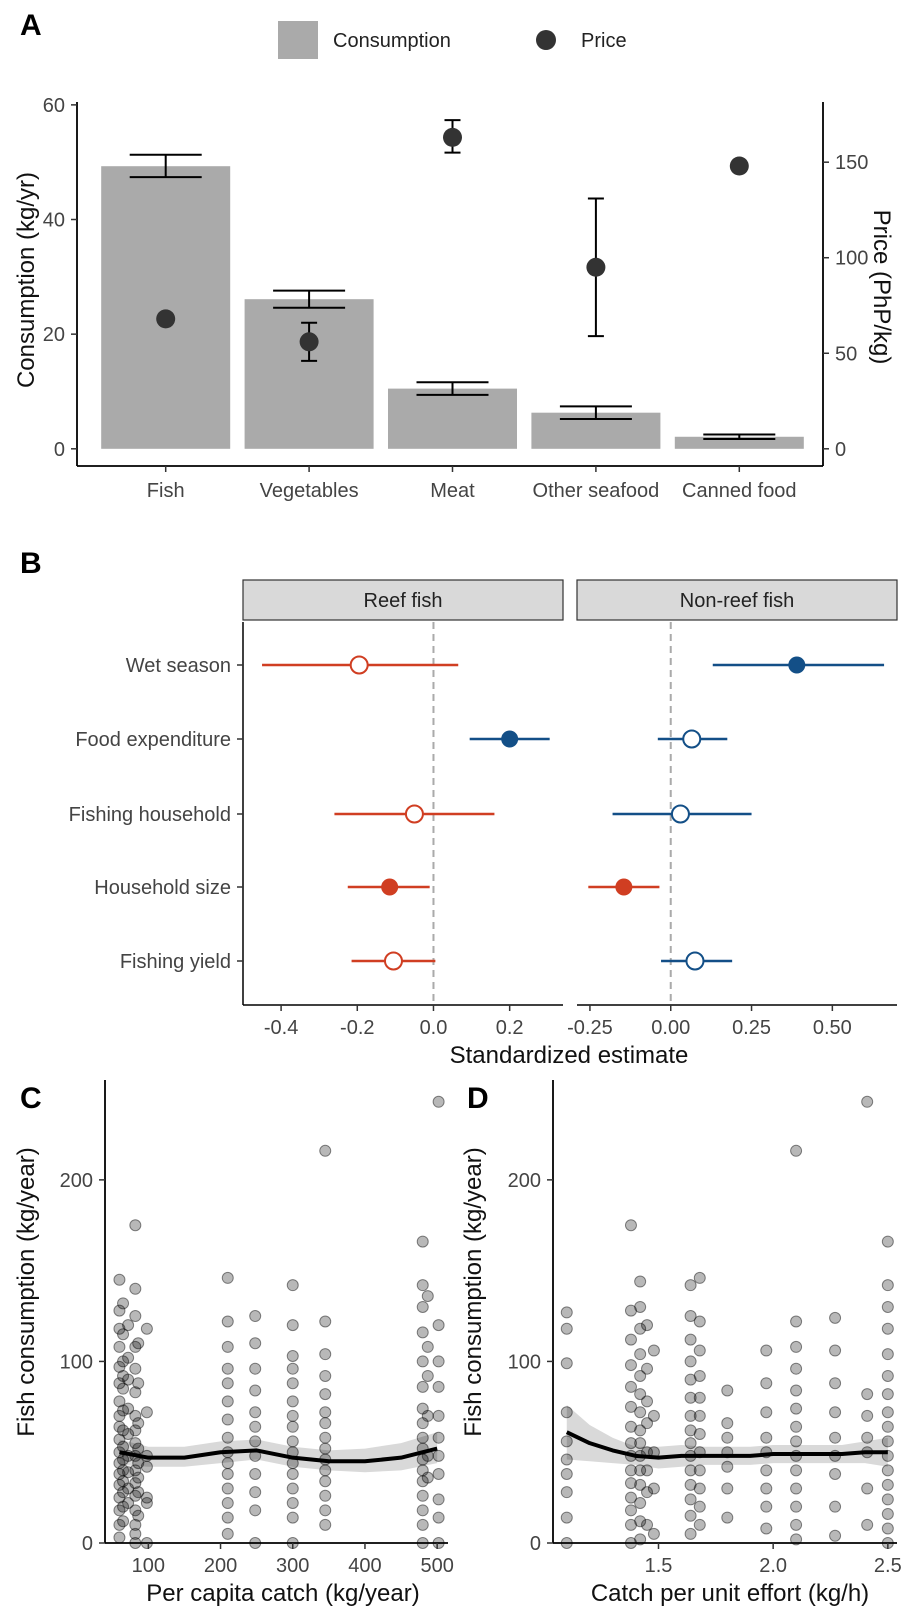  Describe the element at coordinates (596, 491) in the screenshot. I see `x-tick-label-3: Other seafood` at that location.